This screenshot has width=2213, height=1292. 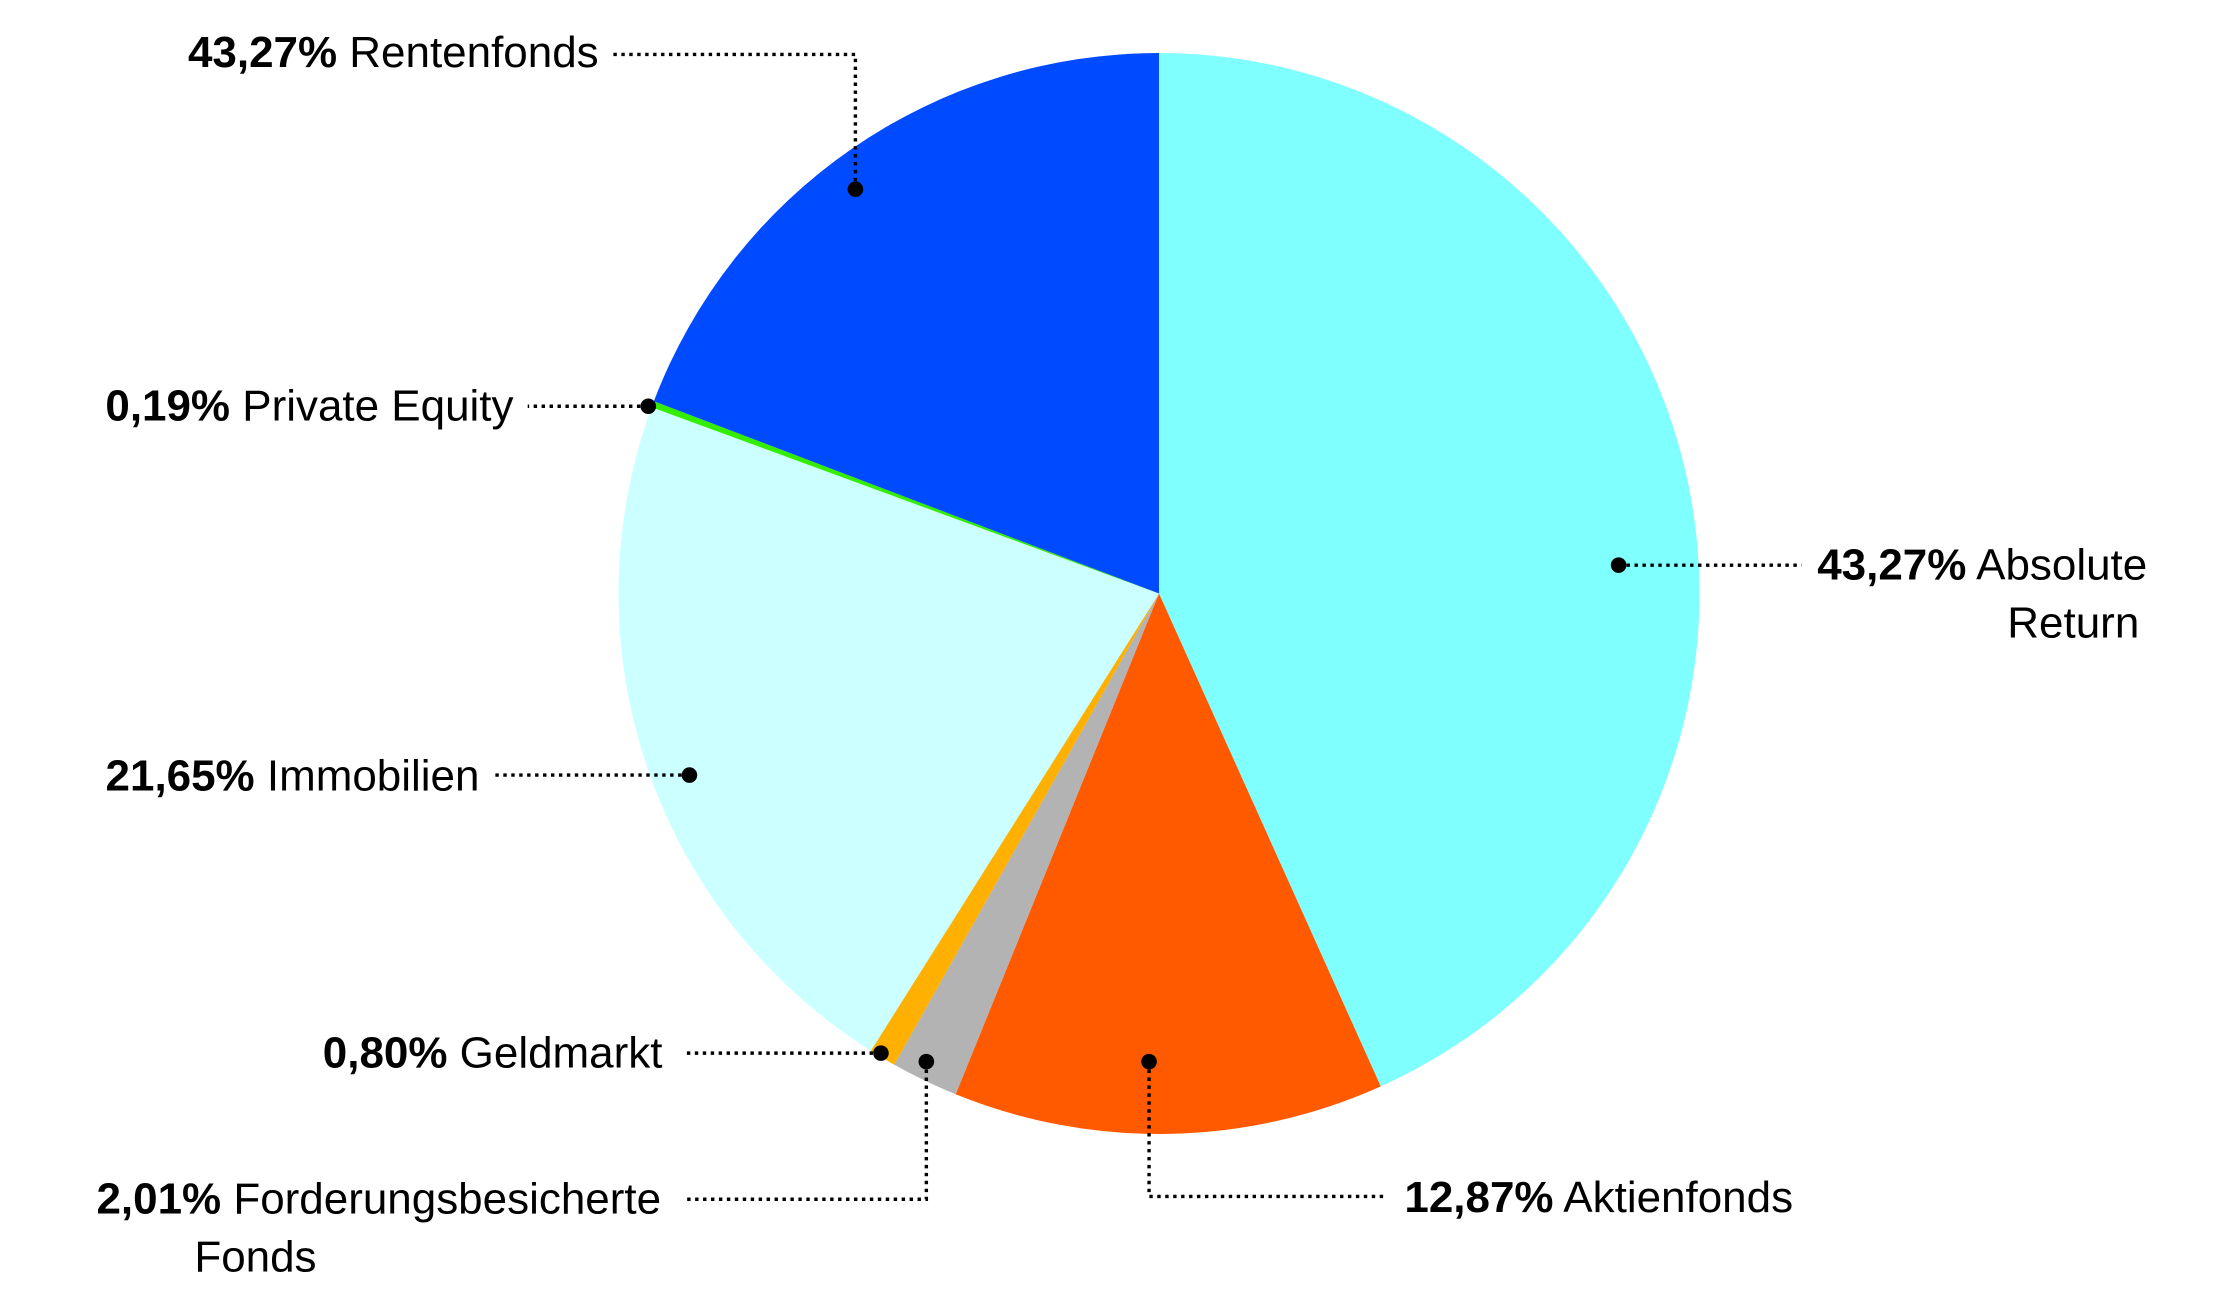 I want to click on label-forderungsbesicherte-fonds: 2,01% Forderungsbesicherte, so click(x=378, y=1198).